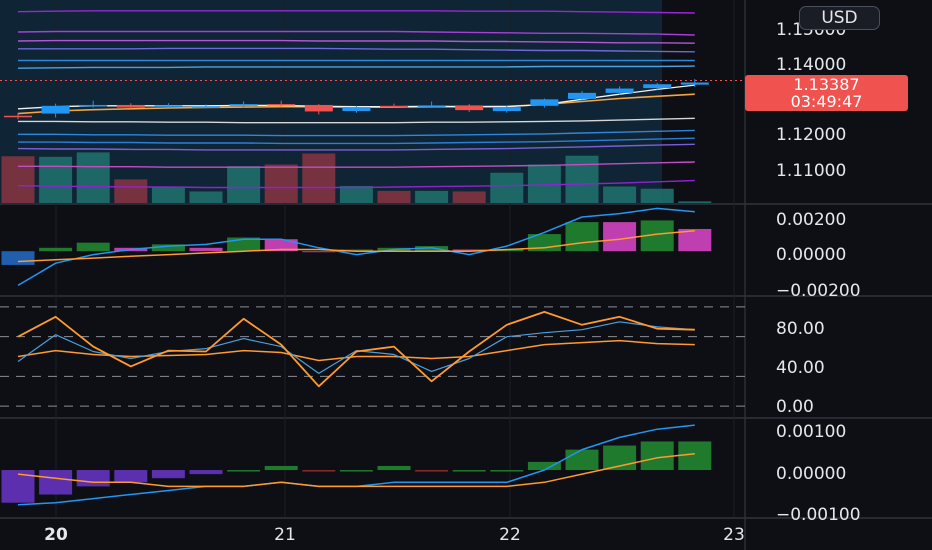 This screenshot has width=932, height=550. I want to click on y-tick-label: 0.00200, so click(811, 220).